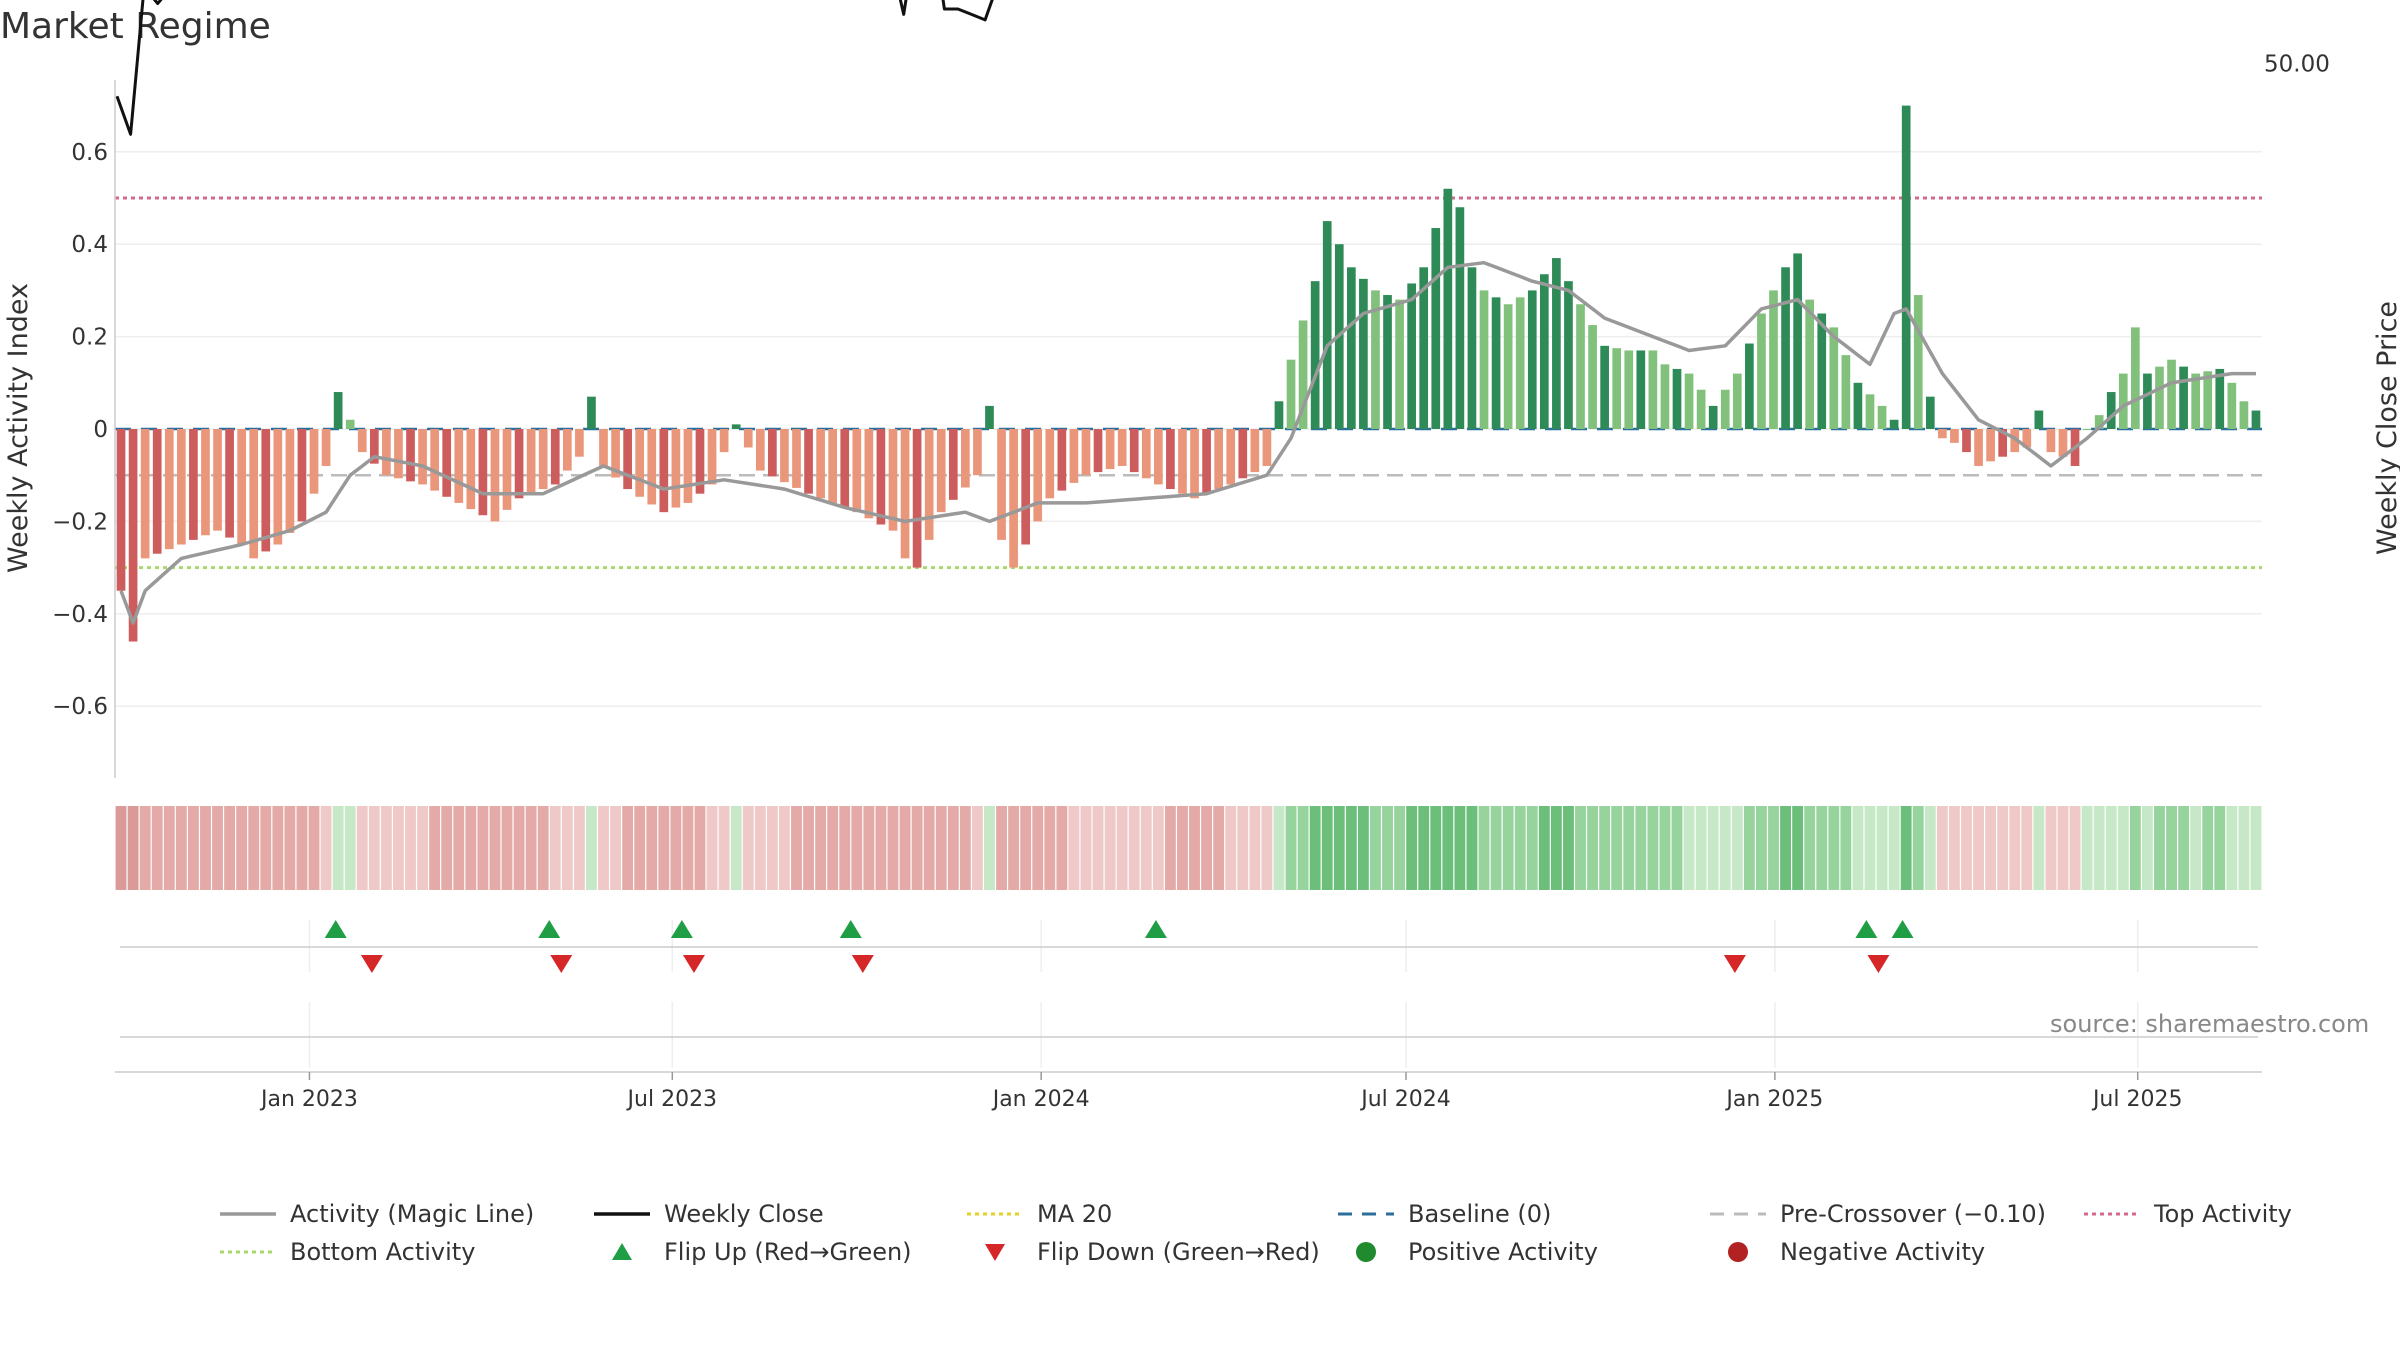 This screenshot has height=1350, width=2400. What do you see at coordinates (2210, 1024) in the screenshot?
I see `source-credit: source: sharemaestro.com` at bounding box center [2210, 1024].